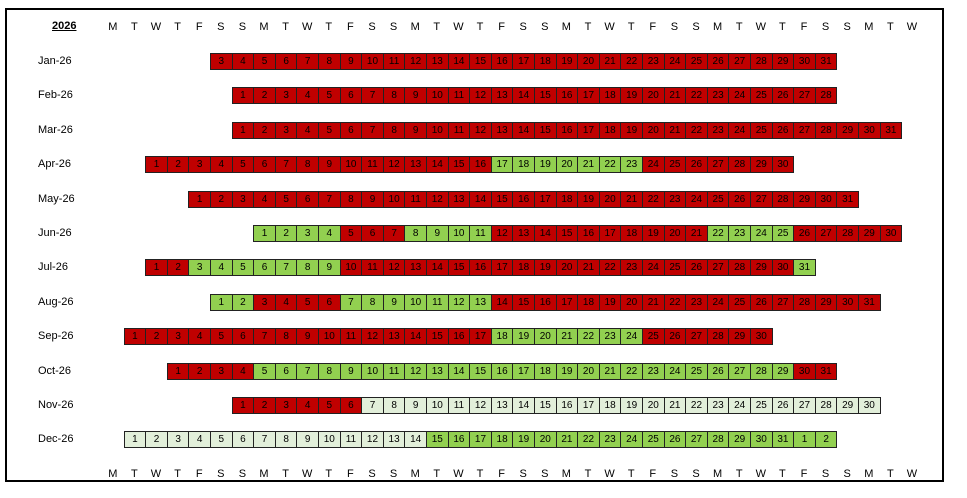 This screenshot has width=967, height=498. What do you see at coordinates (588, 61) in the screenshot?
I see `day-cell: 20` at bounding box center [588, 61].